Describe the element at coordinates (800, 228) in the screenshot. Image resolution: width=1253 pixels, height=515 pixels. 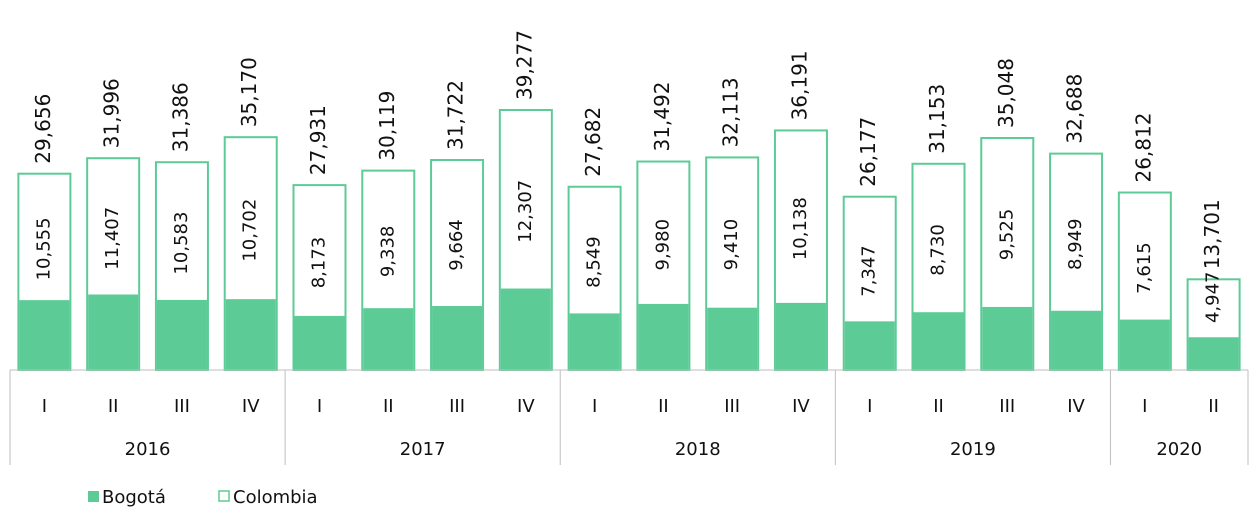
I see `value-label: 10,138` at that location.